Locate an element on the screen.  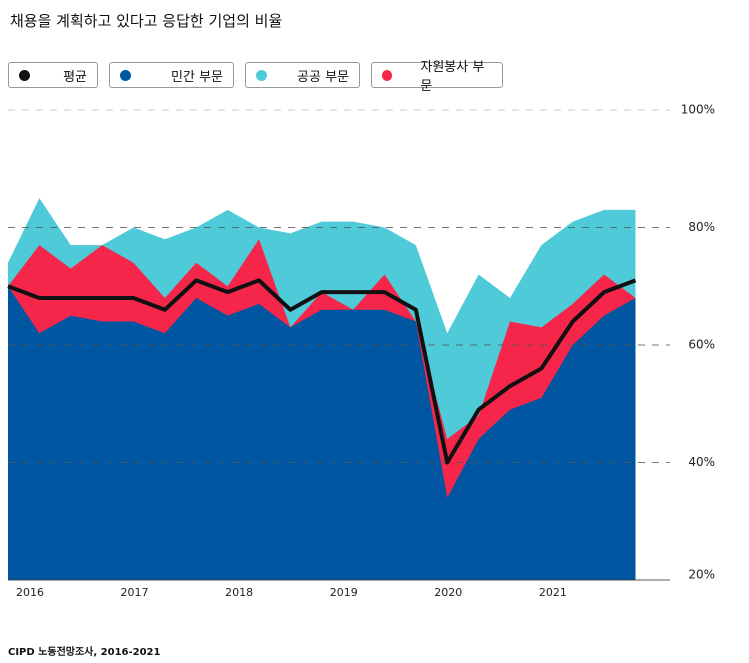
x-tick-label: 2020 is located at coordinates (448, 592).